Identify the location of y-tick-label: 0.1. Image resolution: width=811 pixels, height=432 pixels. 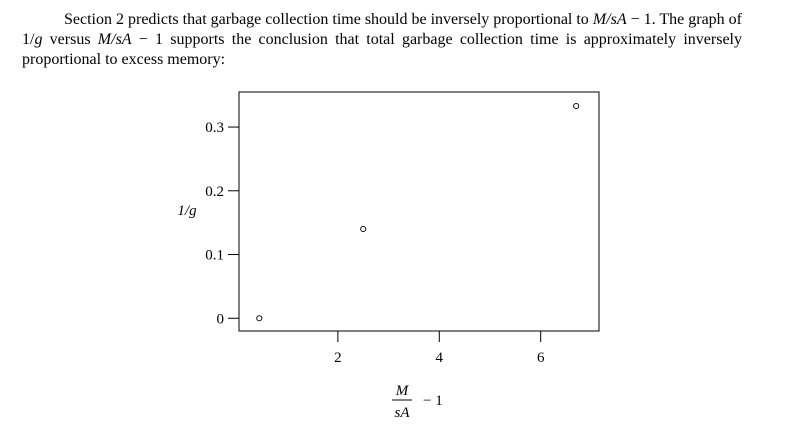
(214, 256).